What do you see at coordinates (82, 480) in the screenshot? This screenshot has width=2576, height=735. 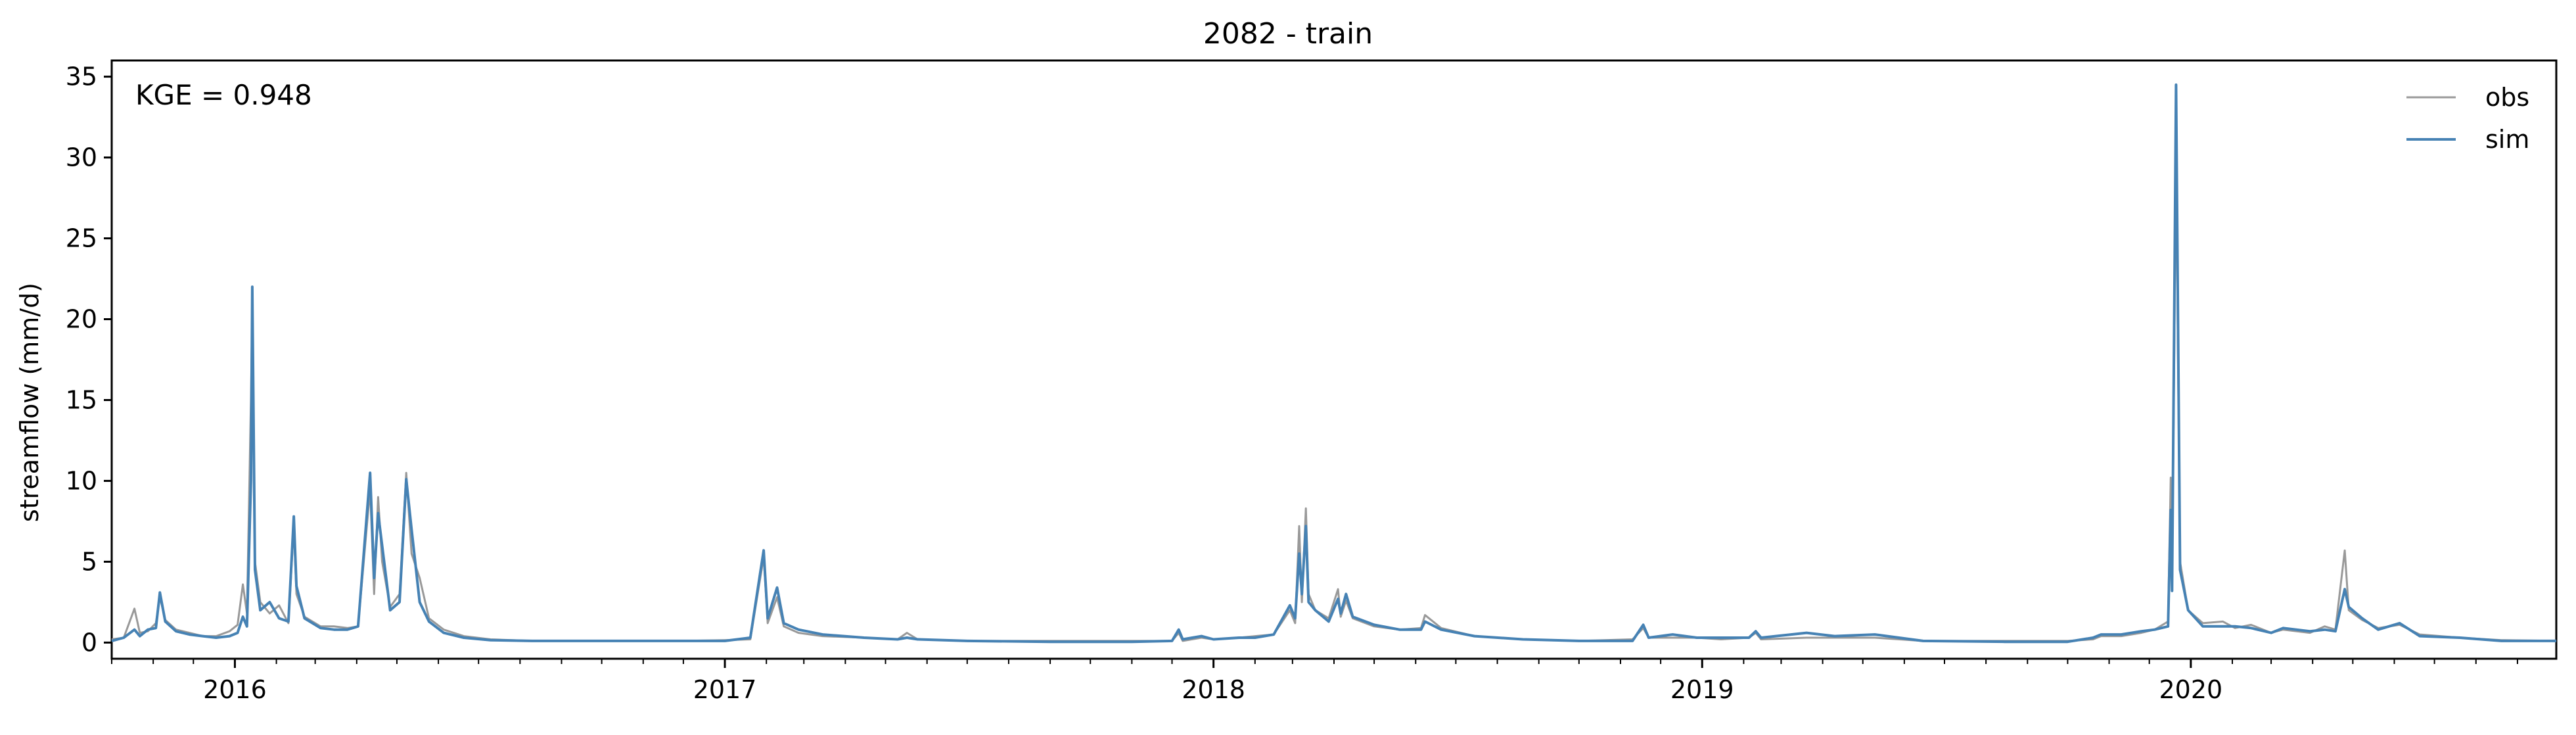 I see `y-tick-label: 10` at bounding box center [82, 480].